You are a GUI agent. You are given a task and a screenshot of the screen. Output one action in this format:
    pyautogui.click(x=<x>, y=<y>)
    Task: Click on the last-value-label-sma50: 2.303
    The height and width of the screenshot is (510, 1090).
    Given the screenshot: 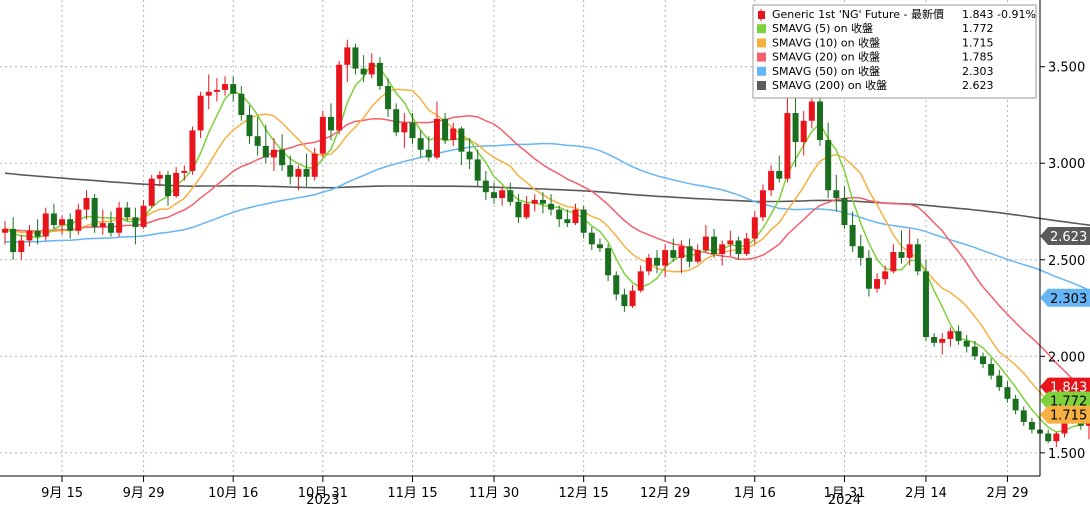 What is the action you would take?
    pyautogui.click(x=1065, y=297)
    